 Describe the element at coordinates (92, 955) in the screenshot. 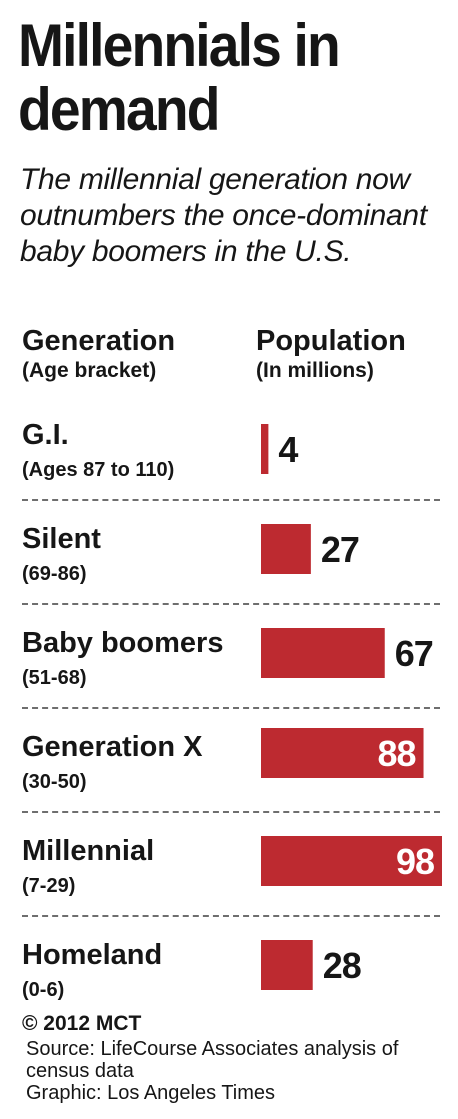

I see `generation-name: Homeland` at that location.